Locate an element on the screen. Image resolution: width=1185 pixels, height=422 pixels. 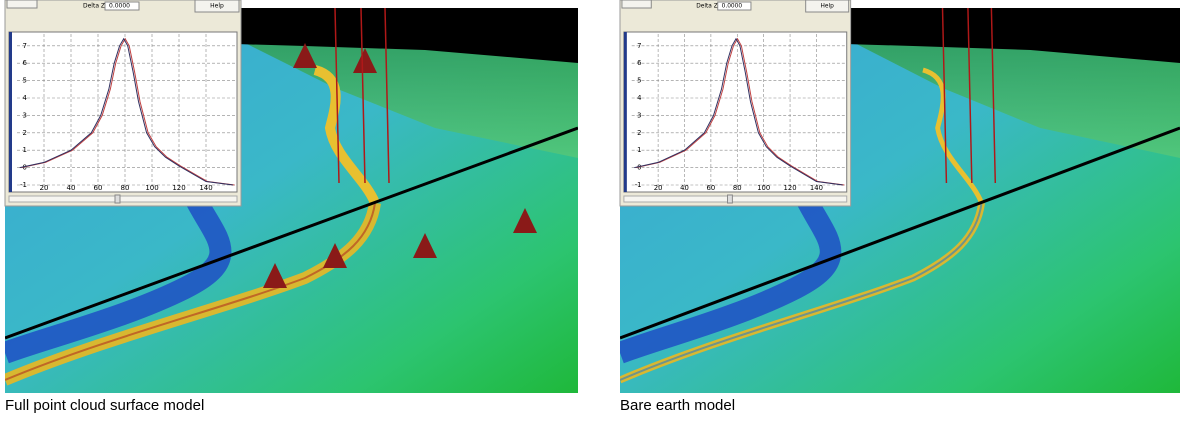
caption: Bare earth model is located at coordinates (677, 405).